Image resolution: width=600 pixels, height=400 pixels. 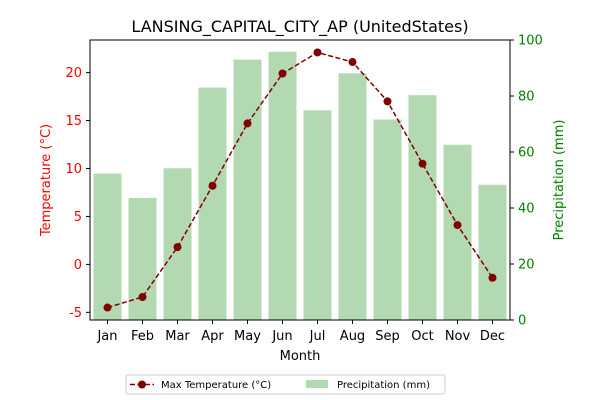 What do you see at coordinates (530, 41) in the screenshot?
I see `y-right-tick-label: 100` at bounding box center [530, 41].